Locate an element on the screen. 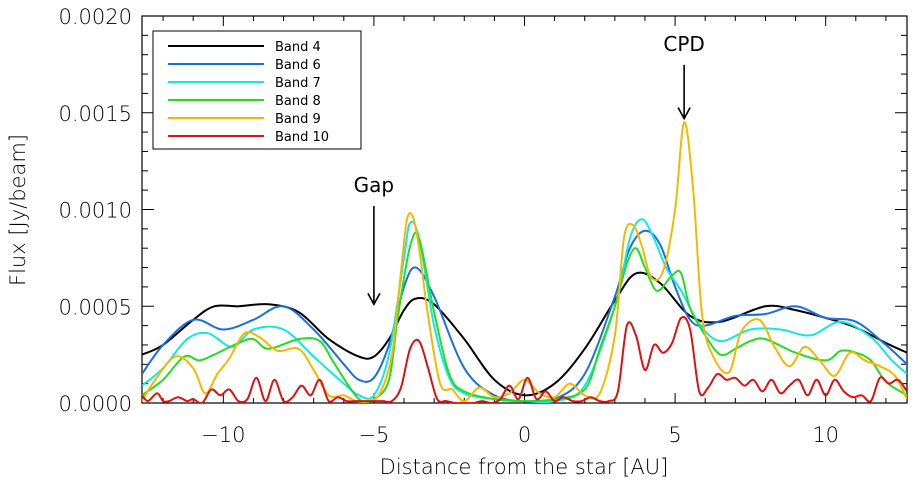 This screenshot has width=918, height=489. legend-label: Band 4 is located at coordinates (298, 47).